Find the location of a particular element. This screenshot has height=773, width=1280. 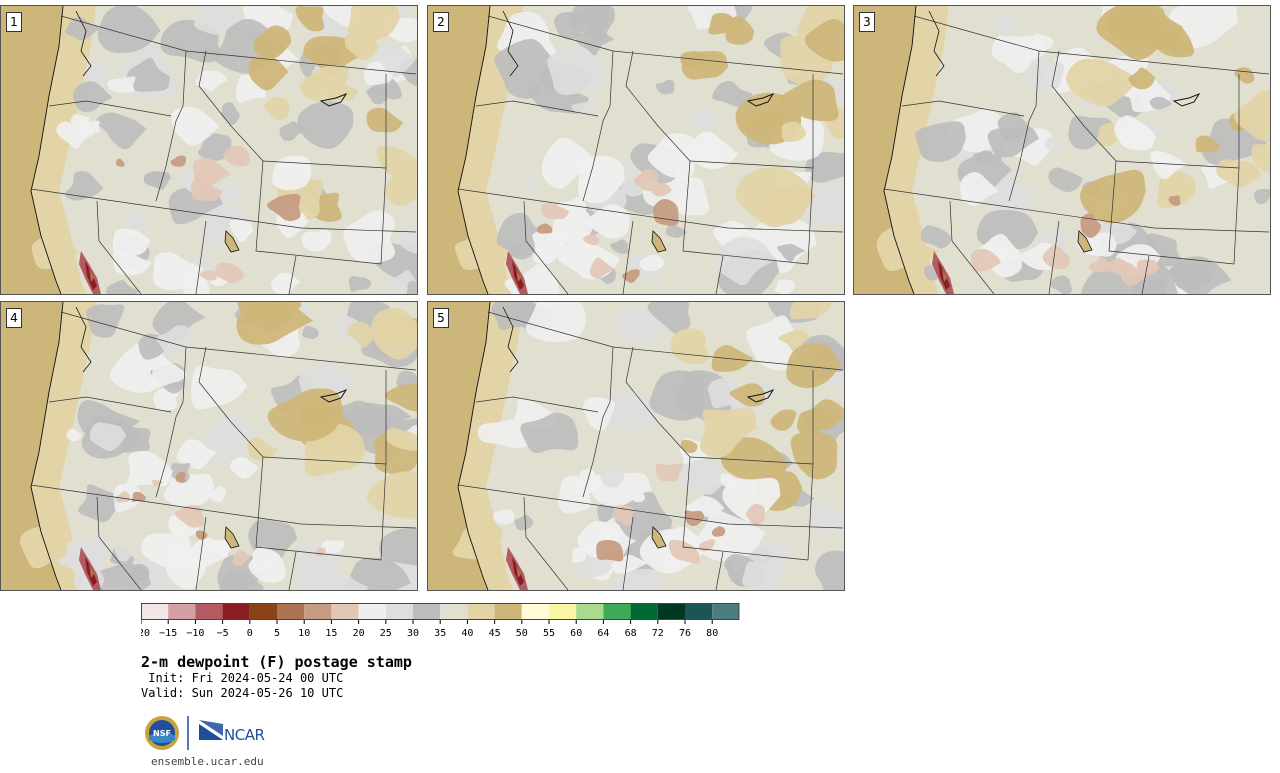

stamp-panel-4: 4 is located at coordinates (209, 446).